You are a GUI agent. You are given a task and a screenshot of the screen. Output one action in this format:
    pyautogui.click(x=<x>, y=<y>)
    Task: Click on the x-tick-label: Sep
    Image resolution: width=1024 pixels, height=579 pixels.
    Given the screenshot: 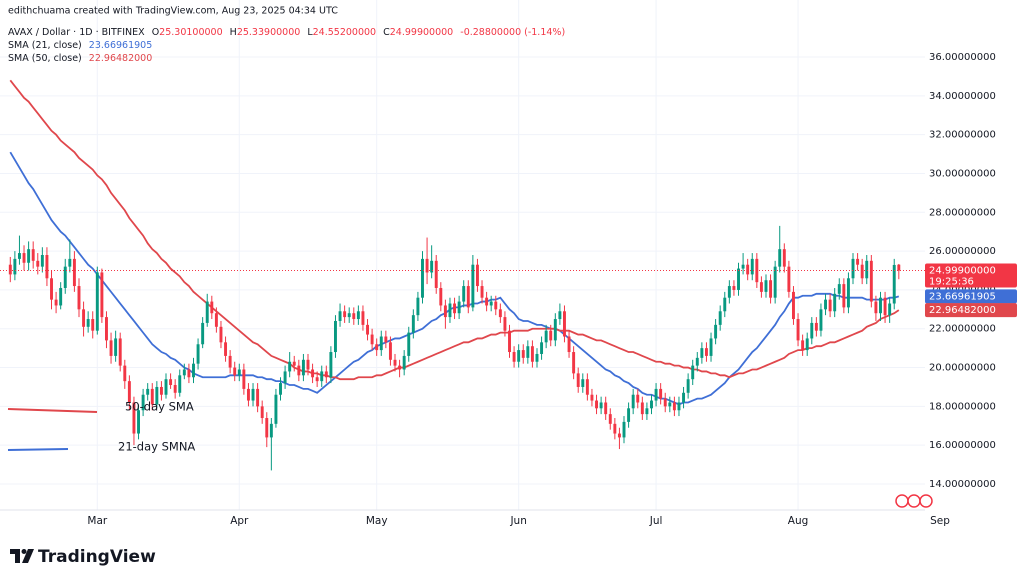 What is the action you would take?
    pyautogui.click(x=940, y=521)
    